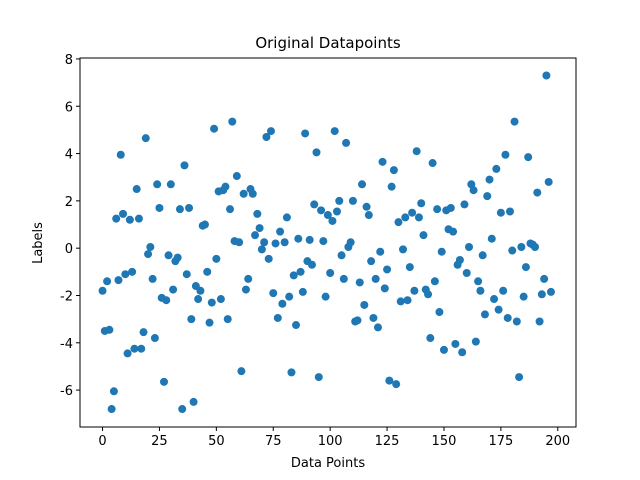 The height and width of the screenshot is (480, 640). I want to click on y-tick-label: -2, so click(66, 296).